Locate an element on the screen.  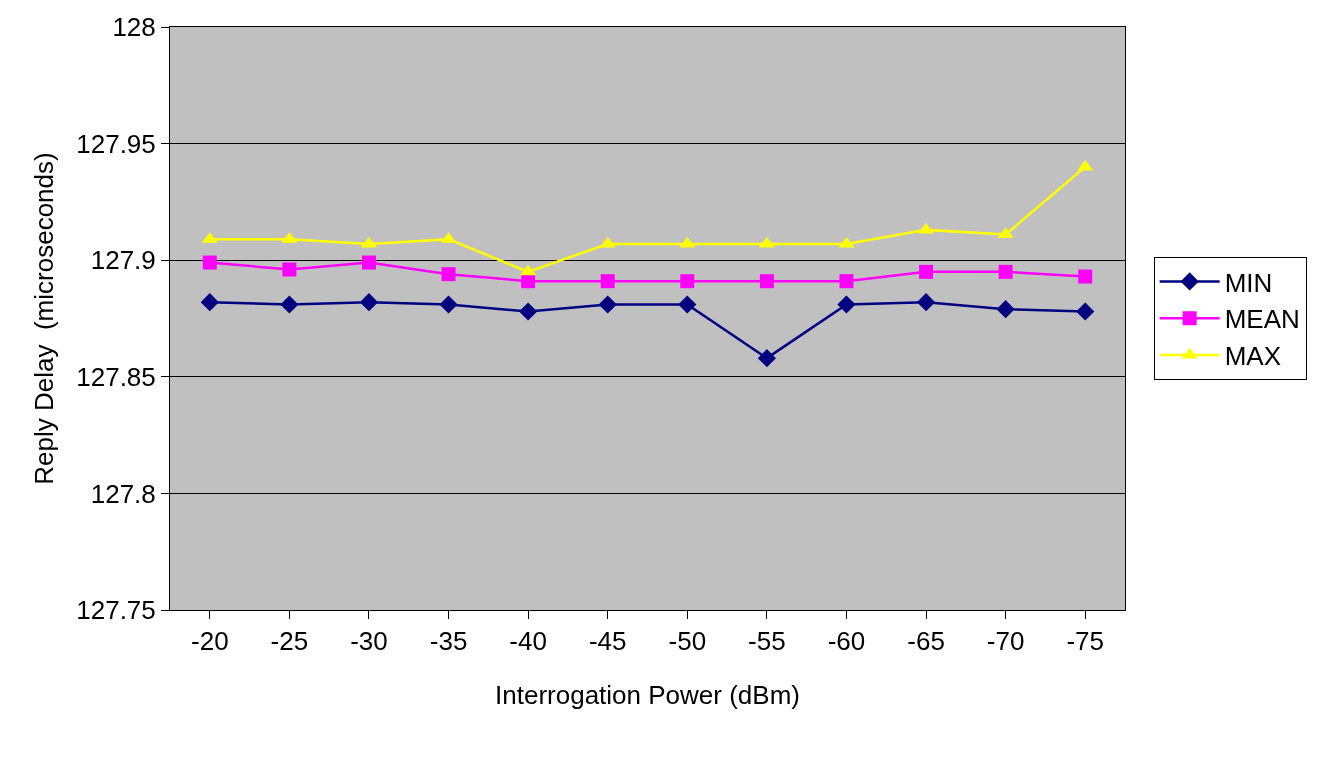
x-axis-title: Interrogation Power (dBm) is located at coordinates (647, 694).